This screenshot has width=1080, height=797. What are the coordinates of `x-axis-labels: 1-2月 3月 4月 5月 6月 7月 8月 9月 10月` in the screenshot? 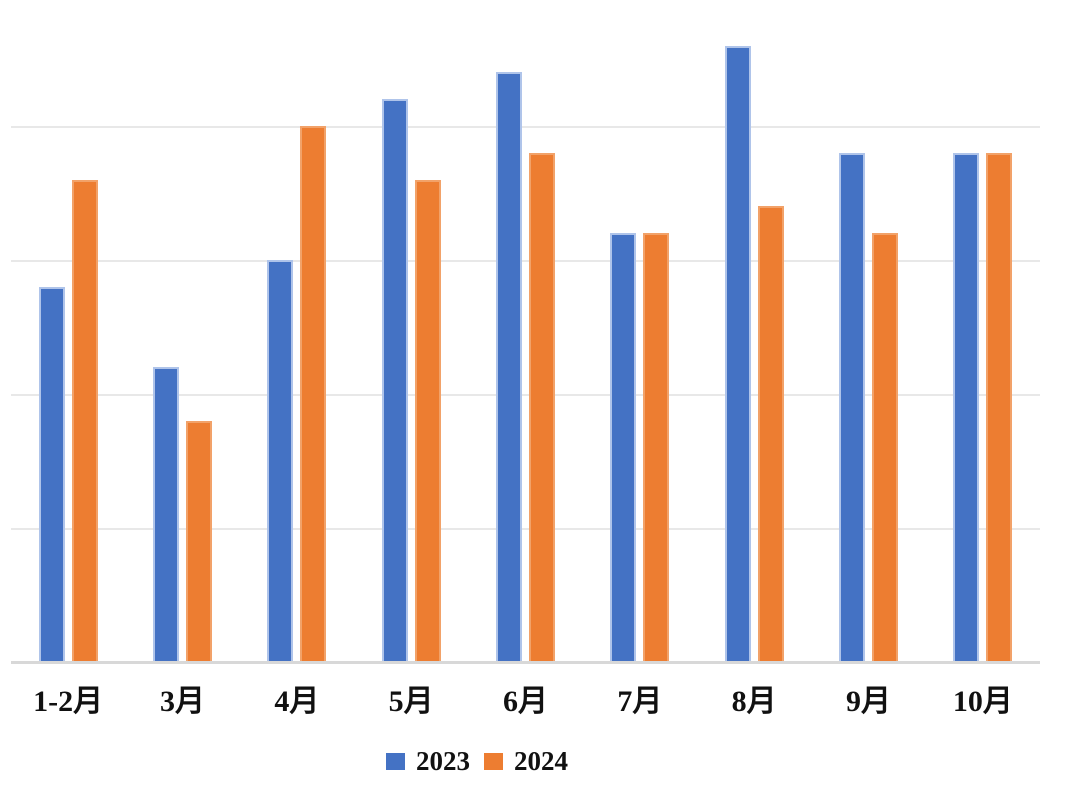 It's located at (525, 697).